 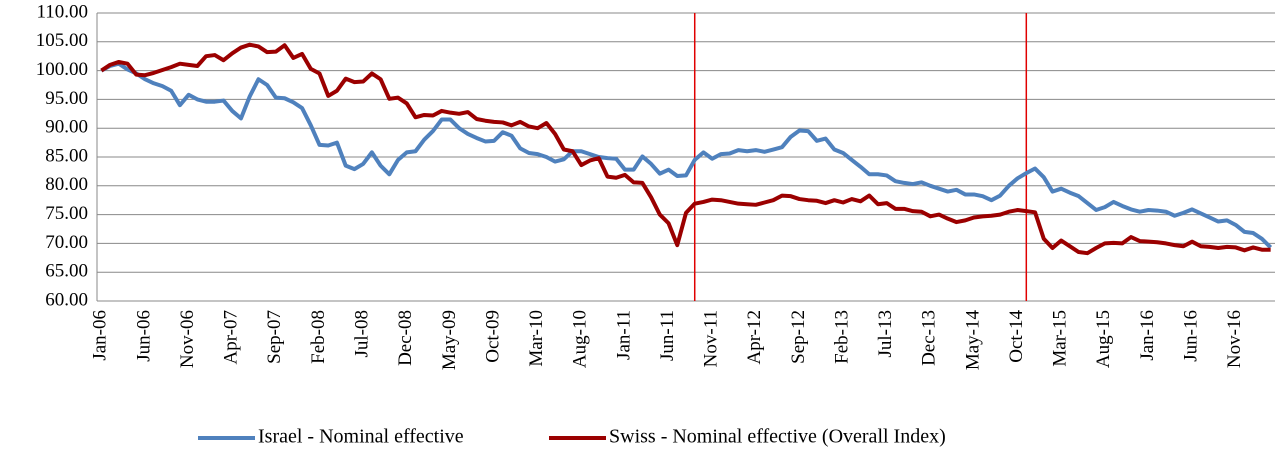 I want to click on x-tick-label: Dec-08, so click(x=405, y=338).